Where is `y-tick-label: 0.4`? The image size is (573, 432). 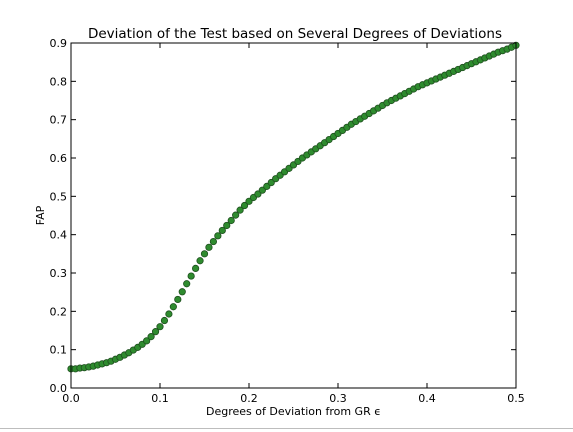
y-tick-label: 0.4 is located at coordinates (59, 235).